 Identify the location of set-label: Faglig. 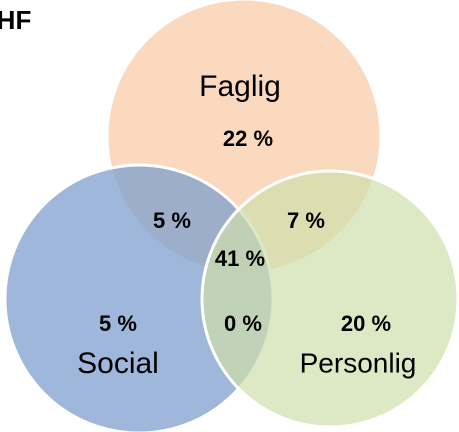
(240, 86).